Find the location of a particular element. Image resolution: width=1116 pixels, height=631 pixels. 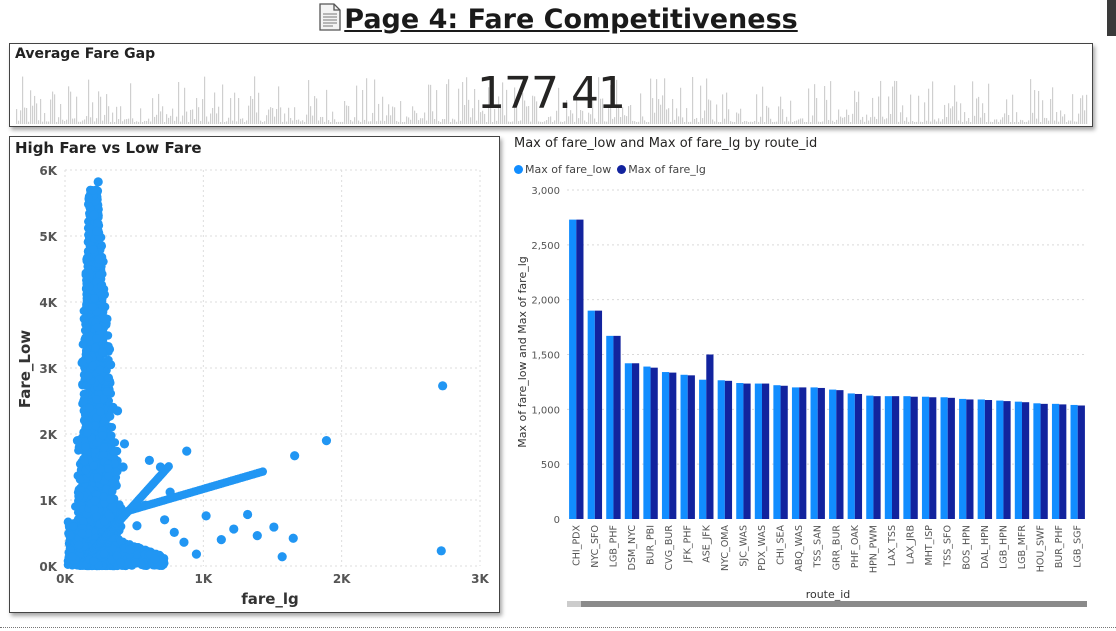

kpi-card-average-fare-gap: Average Fare Gap 177.41 is located at coordinates (551, 85).